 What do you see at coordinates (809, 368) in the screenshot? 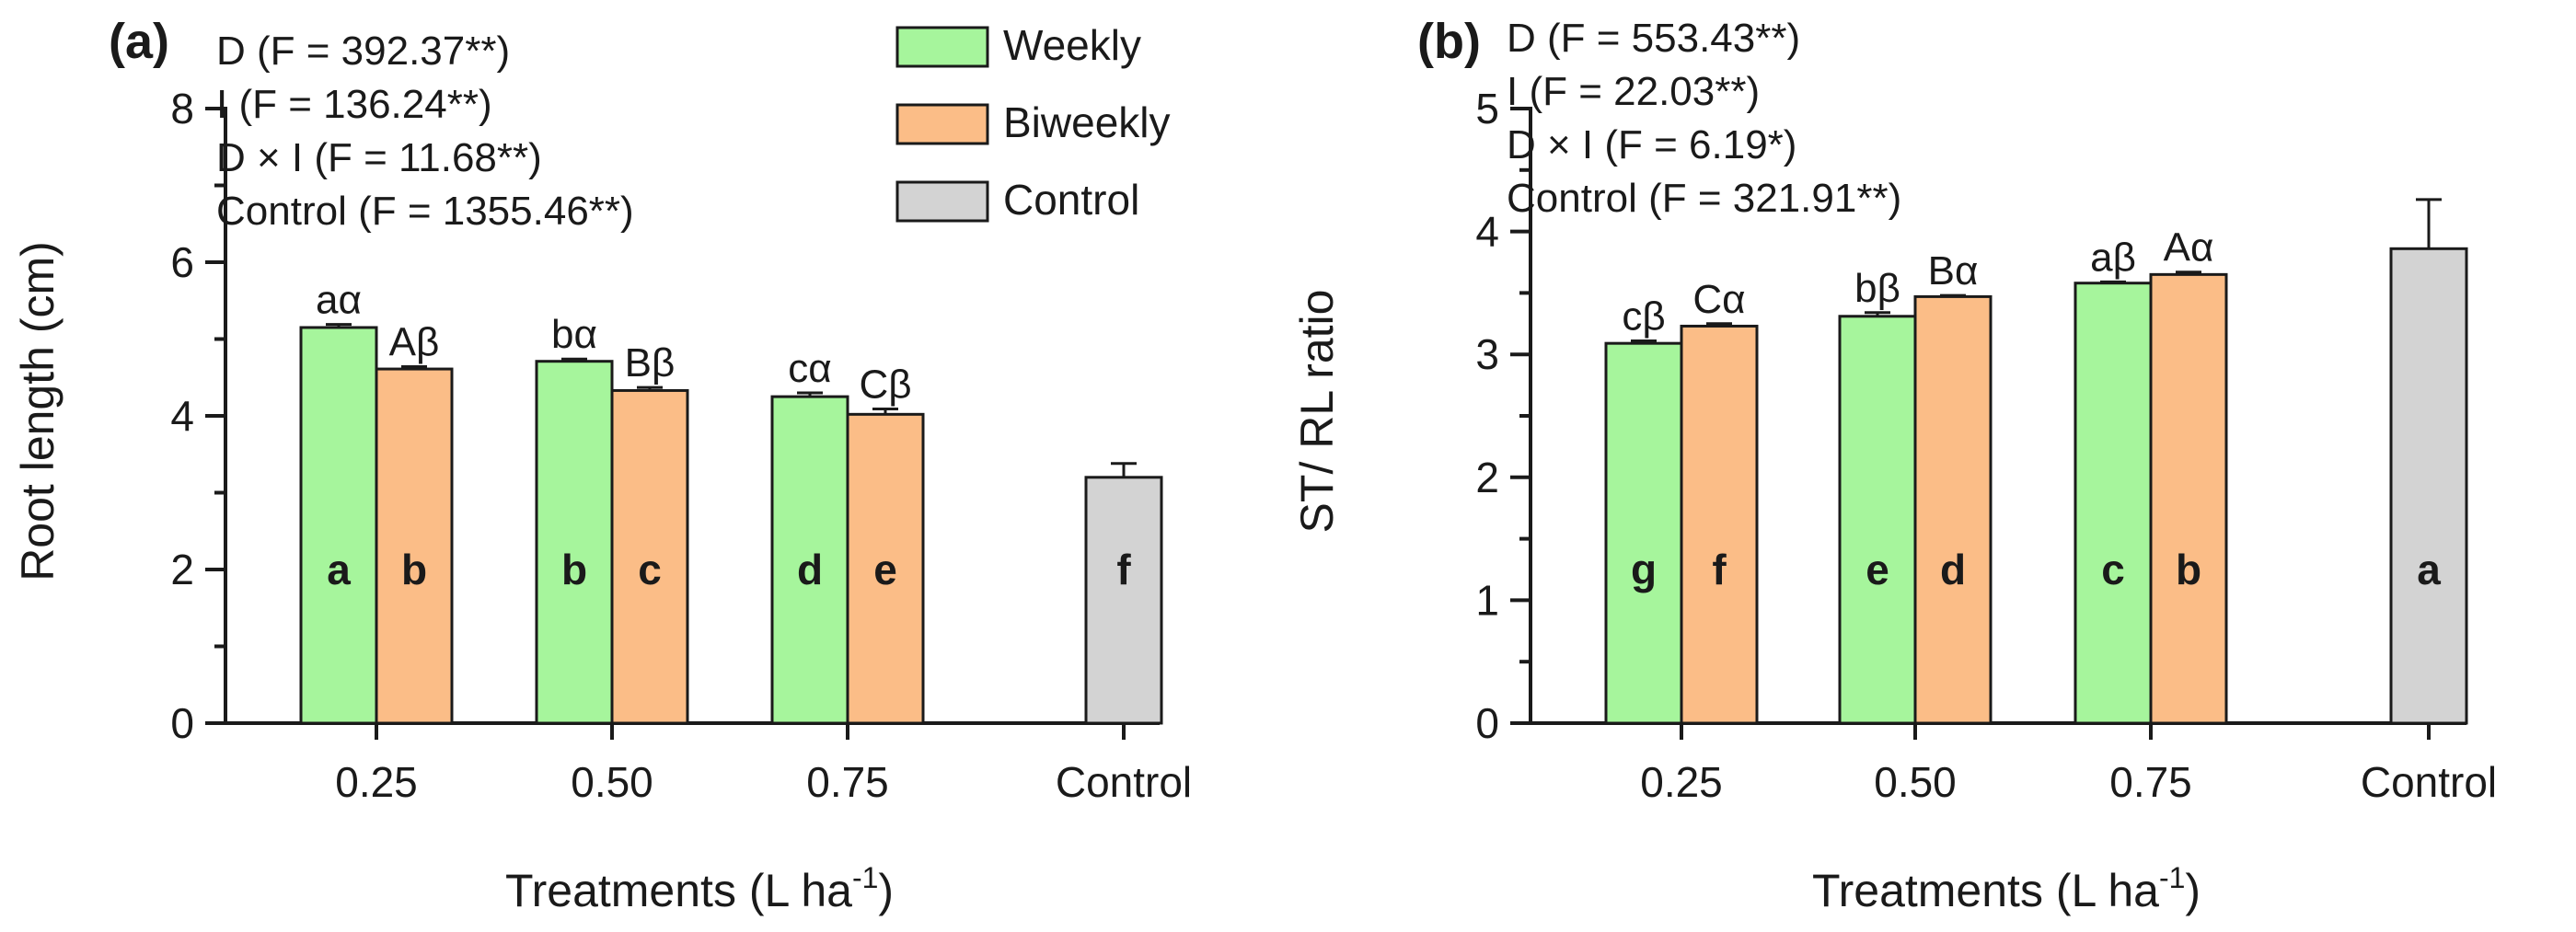
I see `bar-top-label: cα` at bounding box center [809, 368].